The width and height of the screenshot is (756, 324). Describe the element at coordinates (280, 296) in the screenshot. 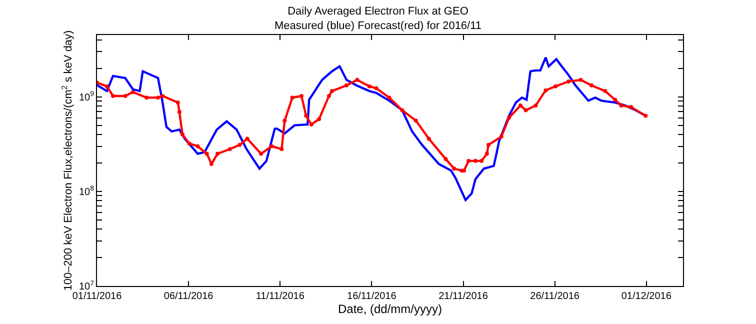

I see `x-tick-label: 11/11/2016` at that location.